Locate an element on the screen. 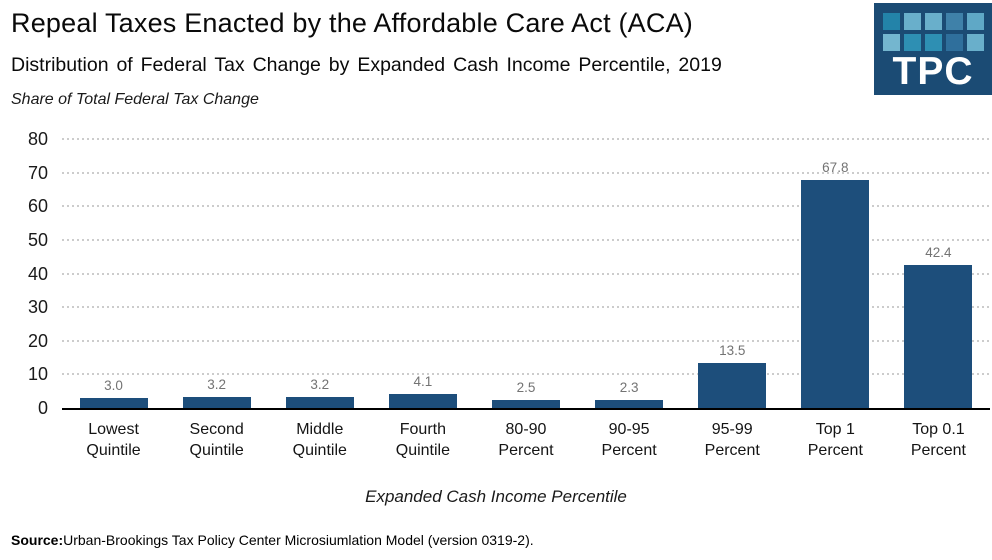 This screenshot has height=560, width=992. category-label-80-90-percent: 80-90 Percent is located at coordinates (525, 440).